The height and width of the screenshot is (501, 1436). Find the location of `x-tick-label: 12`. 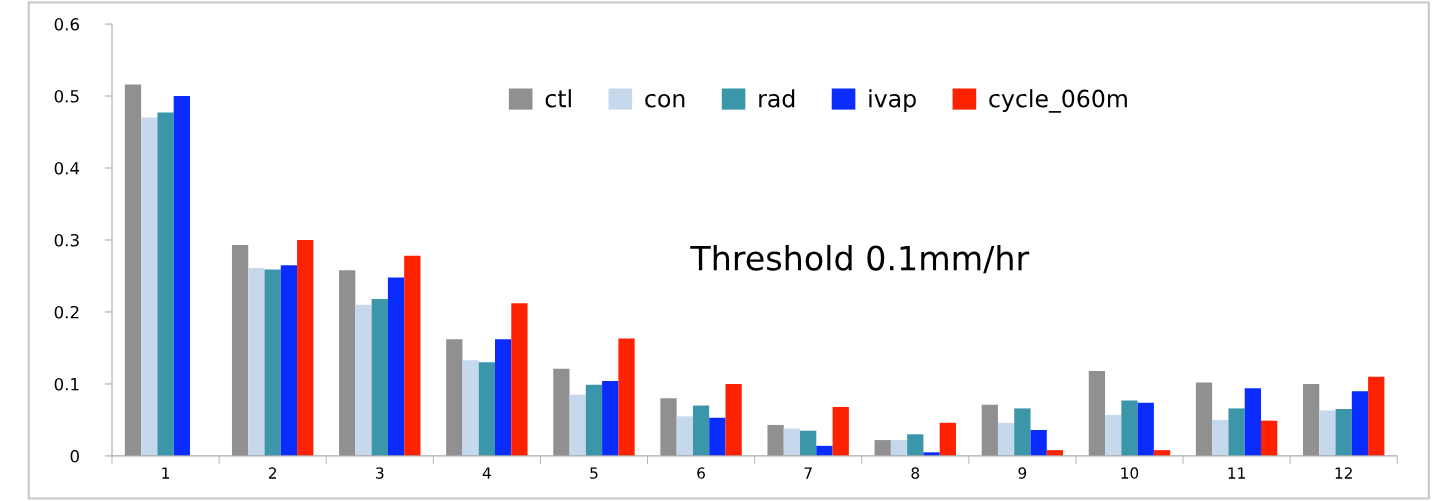

x-tick-label: 12 is located at coordinates (1343, 473).